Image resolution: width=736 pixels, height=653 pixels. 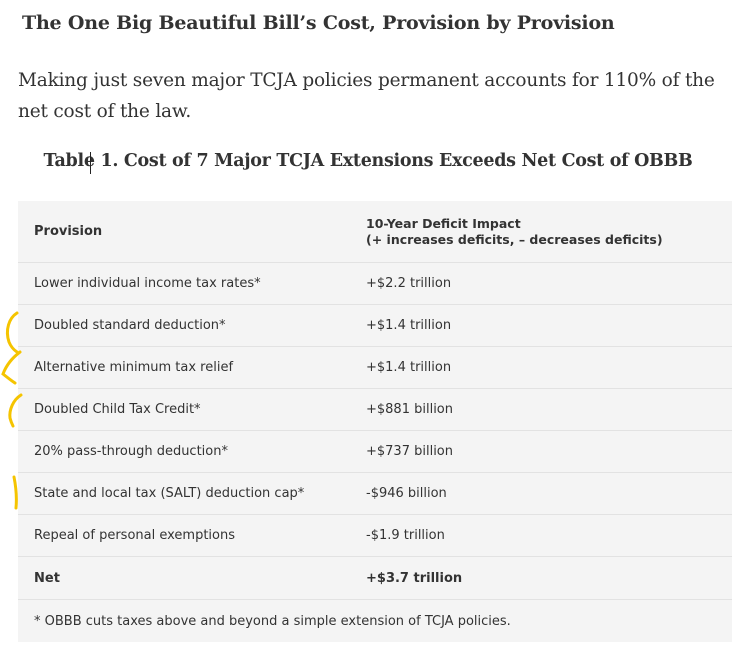 I want to click on provision-cell: Doubled standard deduction*, so click(x=130, y=325).